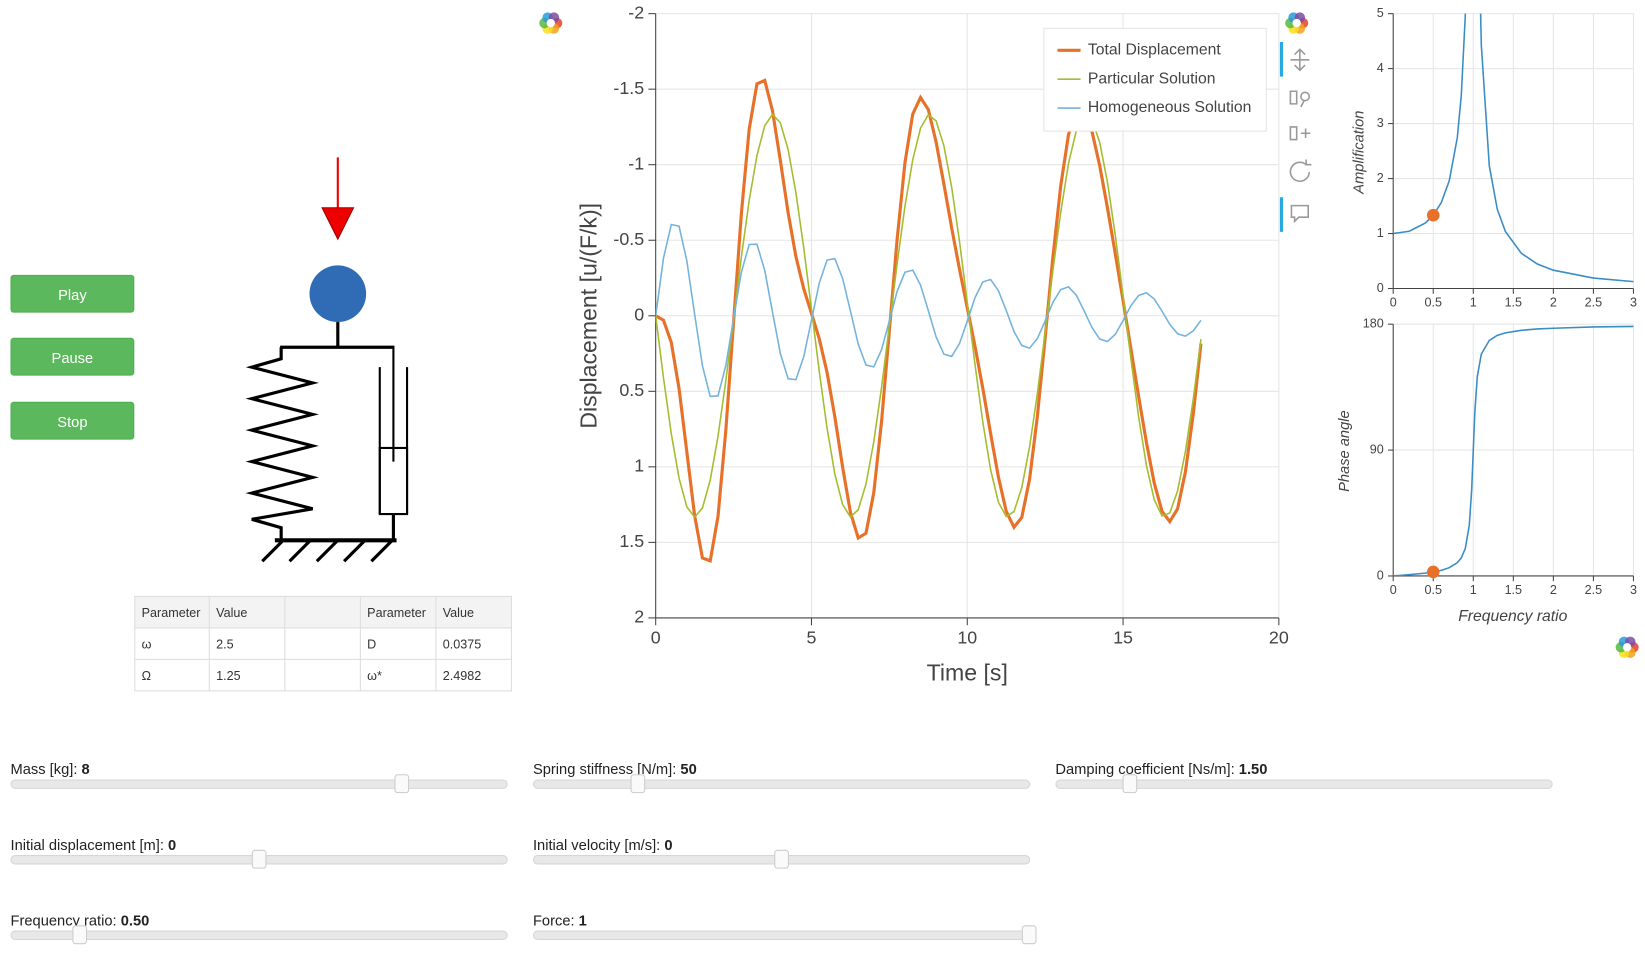 This screenshot has height=955, width=1645. I want to click on x-tick-label: 20, so click(1279, 637).